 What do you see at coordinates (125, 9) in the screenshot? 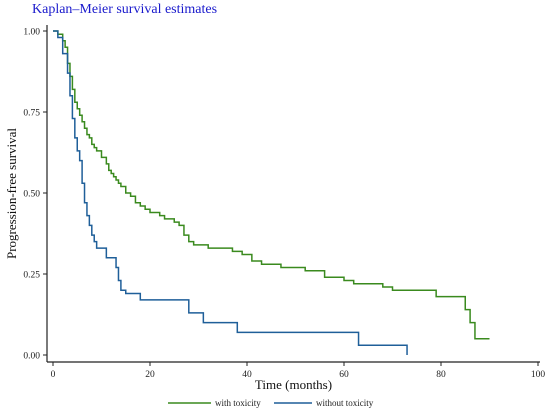
I see `chart-title: Kaplan–Meier survival estimates` at bounding box center [125, 9].